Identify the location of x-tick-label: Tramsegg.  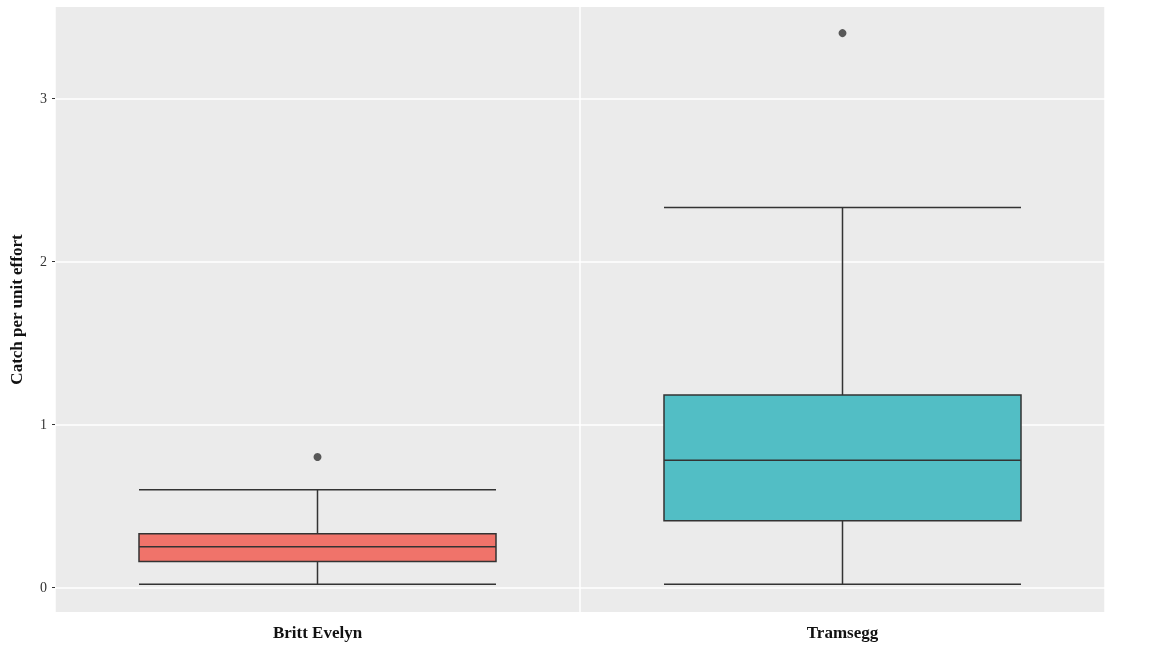
(842, 632).